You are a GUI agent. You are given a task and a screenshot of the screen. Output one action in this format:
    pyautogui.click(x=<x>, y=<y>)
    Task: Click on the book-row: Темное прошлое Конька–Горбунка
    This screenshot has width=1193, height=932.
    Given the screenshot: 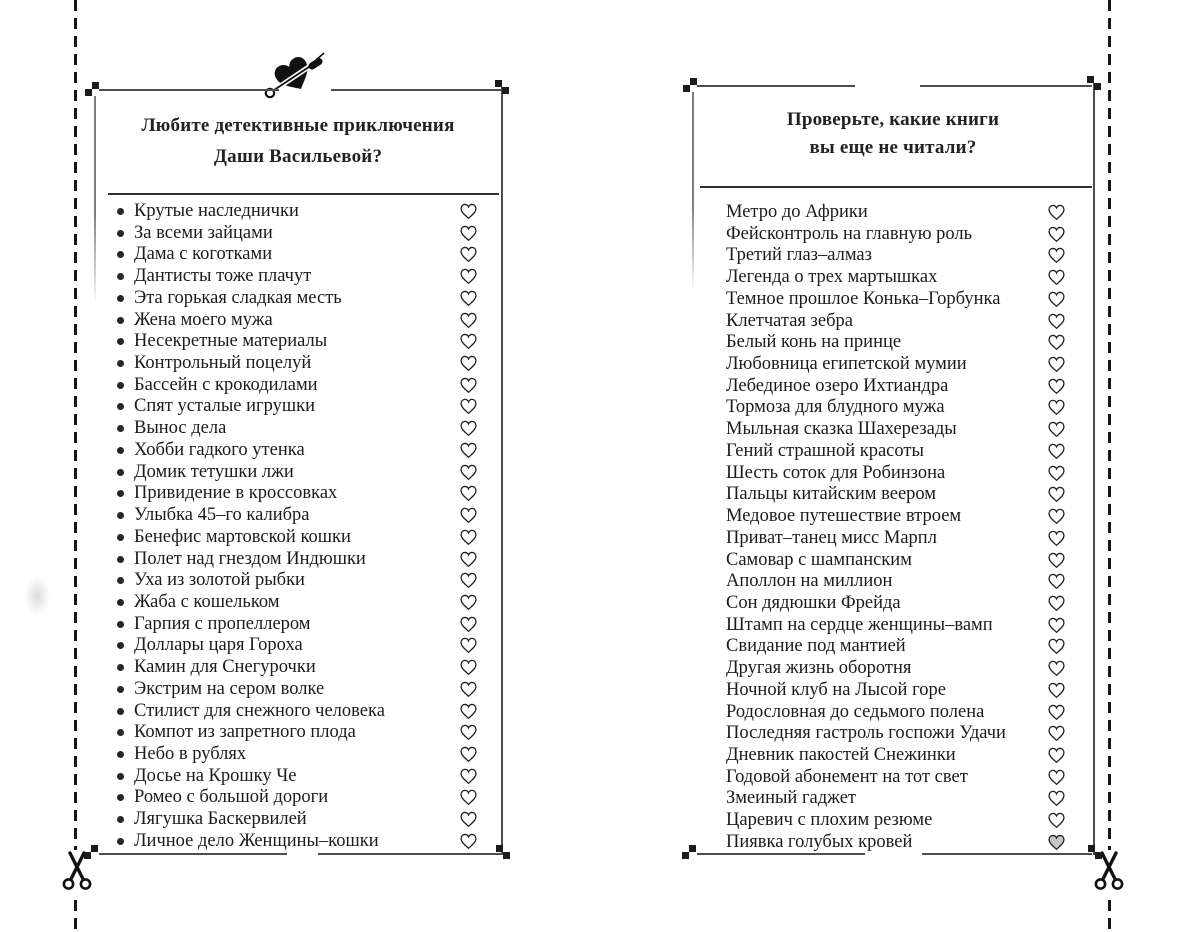 What is the action you would take?
    pyautogui.click(x=890, y=299)
    